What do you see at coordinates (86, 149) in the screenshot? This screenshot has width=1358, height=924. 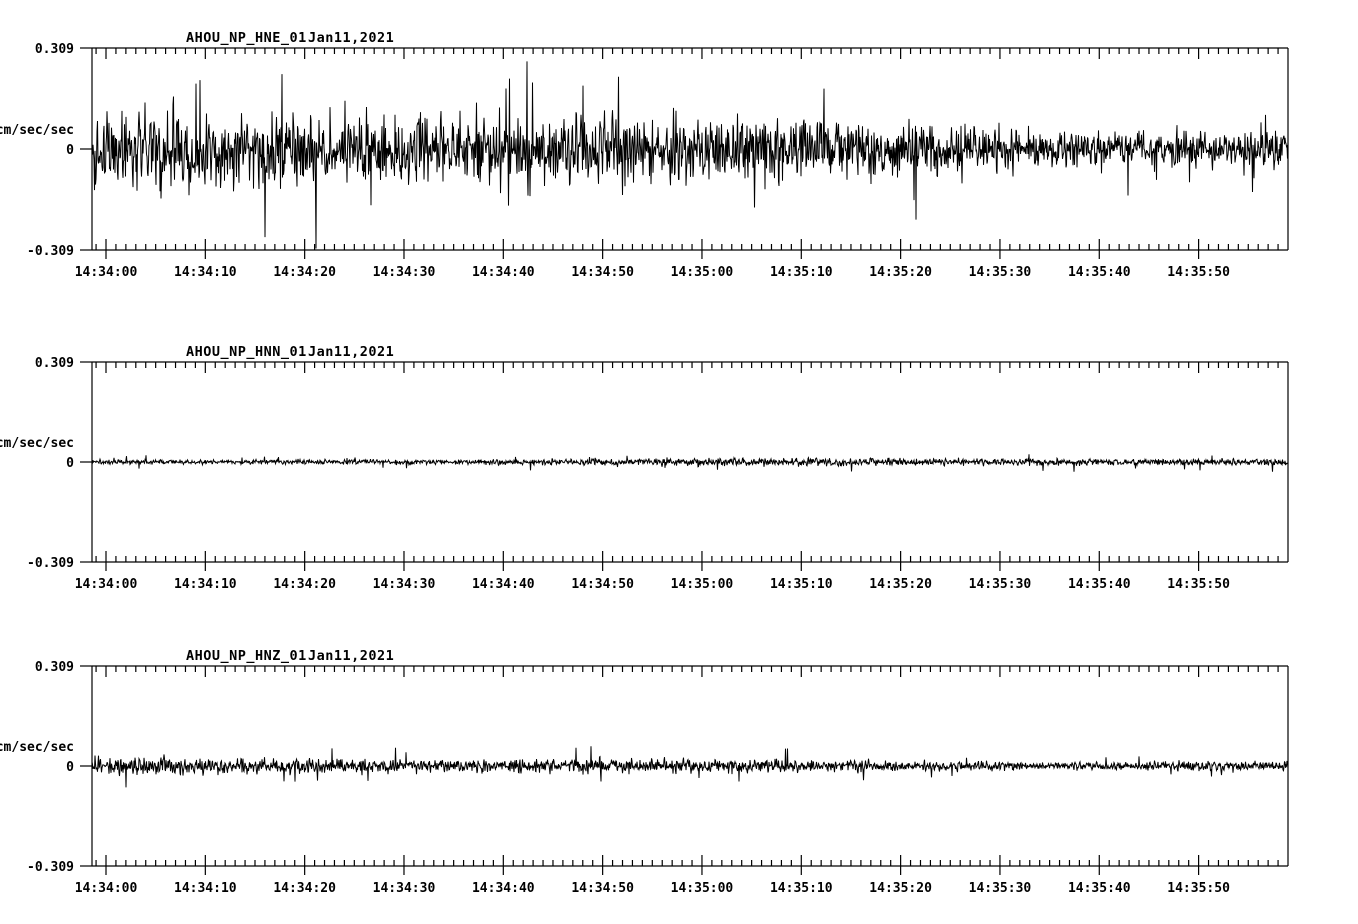 I see `y-axis-ticks-hne` at bounding box center [86, 149].